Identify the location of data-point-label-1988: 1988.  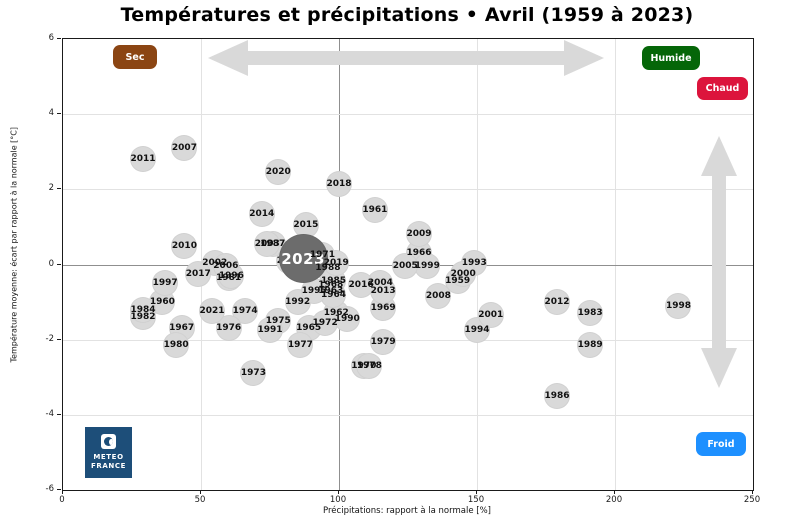
(328, 268).